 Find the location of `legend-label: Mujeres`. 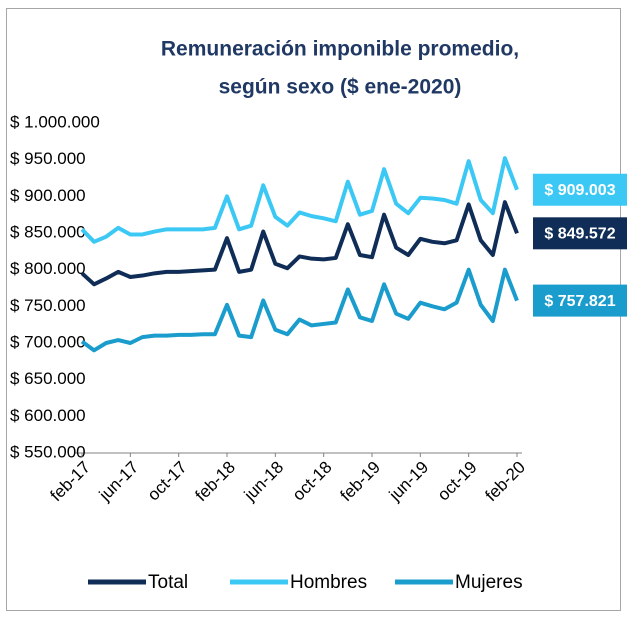

legend-label: Mujeres is located at coordinates (489, 582).